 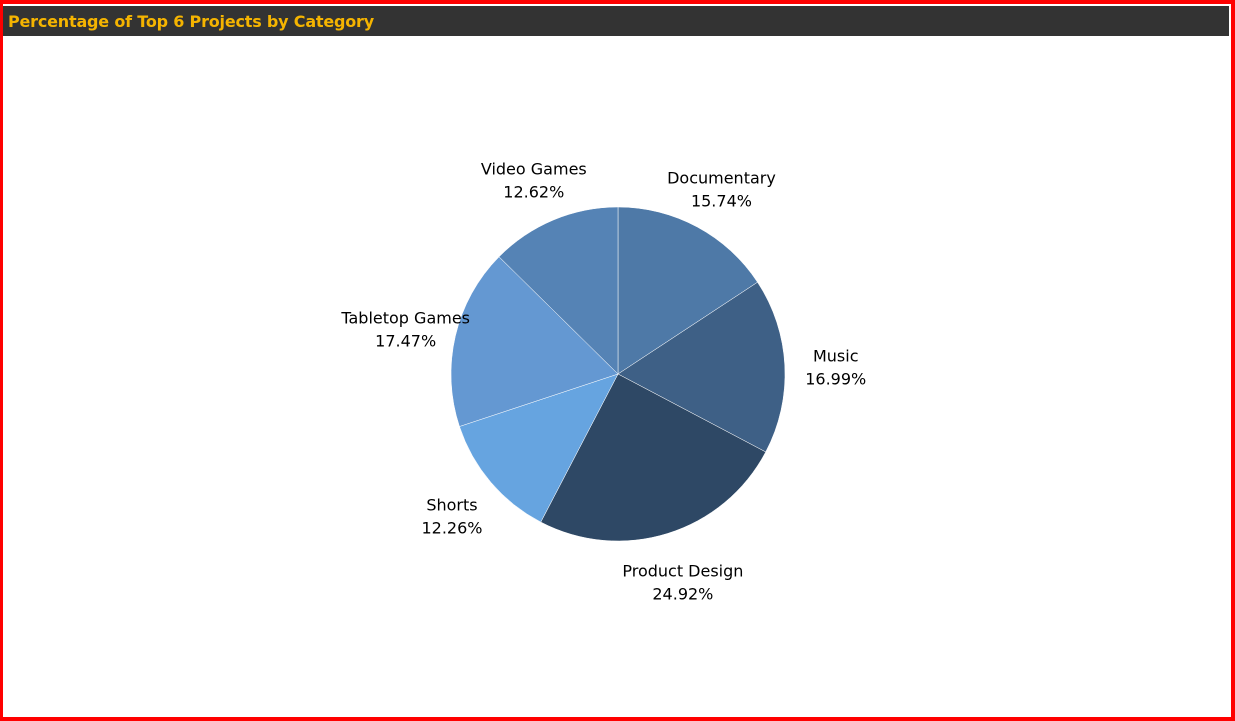 I want to click on pie-slice-shorts, so click(x=539, y=448).